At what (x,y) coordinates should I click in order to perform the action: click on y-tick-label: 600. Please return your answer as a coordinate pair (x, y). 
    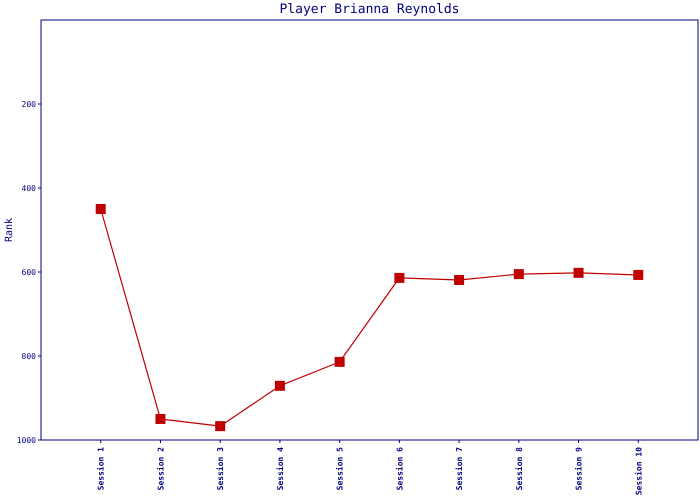
    Looking at the image, I should click on (29, 272).